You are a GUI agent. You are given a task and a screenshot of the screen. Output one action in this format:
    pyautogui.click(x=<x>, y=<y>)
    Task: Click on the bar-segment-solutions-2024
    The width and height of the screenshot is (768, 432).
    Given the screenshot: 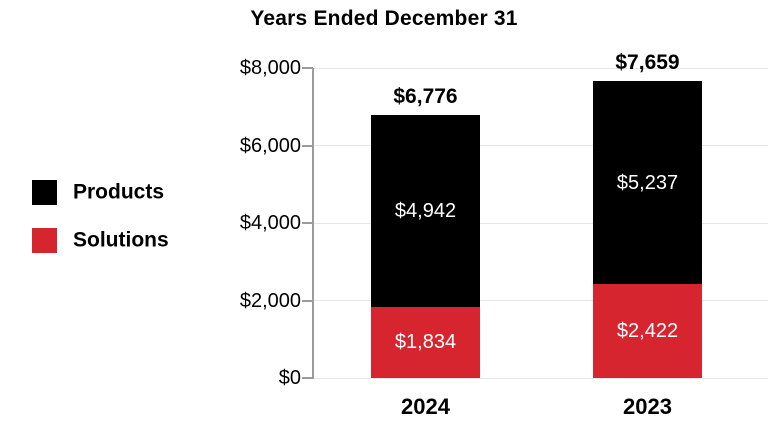 What is the action you would take?
    pyautogui.click(x=425, y=342)
    